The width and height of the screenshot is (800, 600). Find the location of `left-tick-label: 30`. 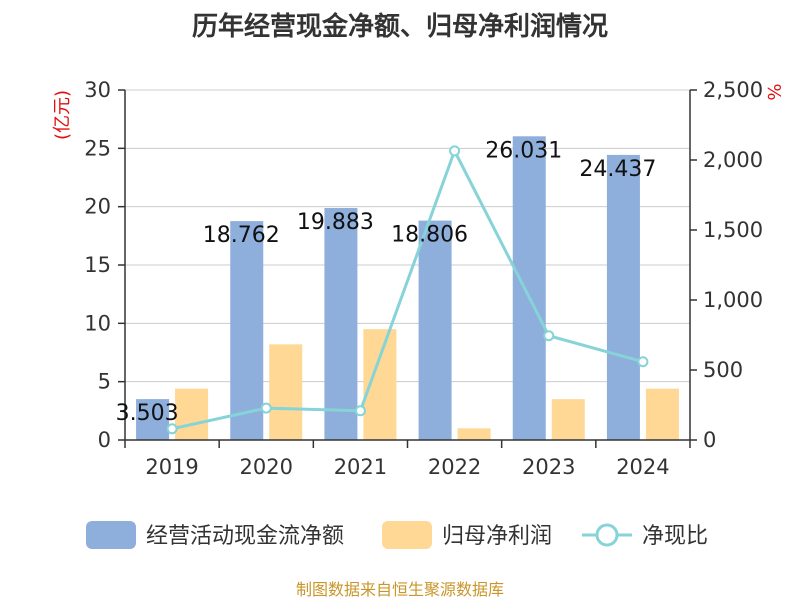

left-tick-label: 30 is located at coordinates (97, 90).